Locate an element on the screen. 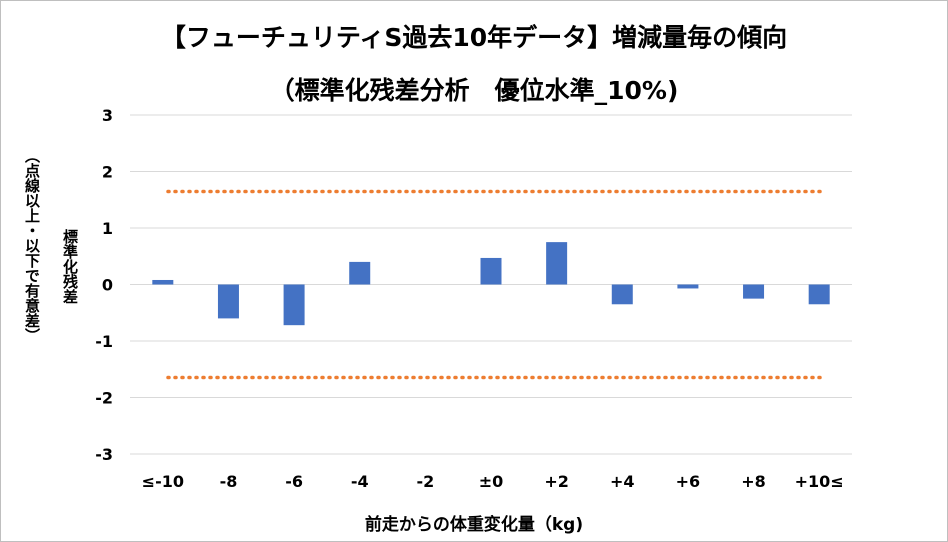 The image size is (948, 542). y-axis-label: 標準化残差 is located at coordinates (70, 266).